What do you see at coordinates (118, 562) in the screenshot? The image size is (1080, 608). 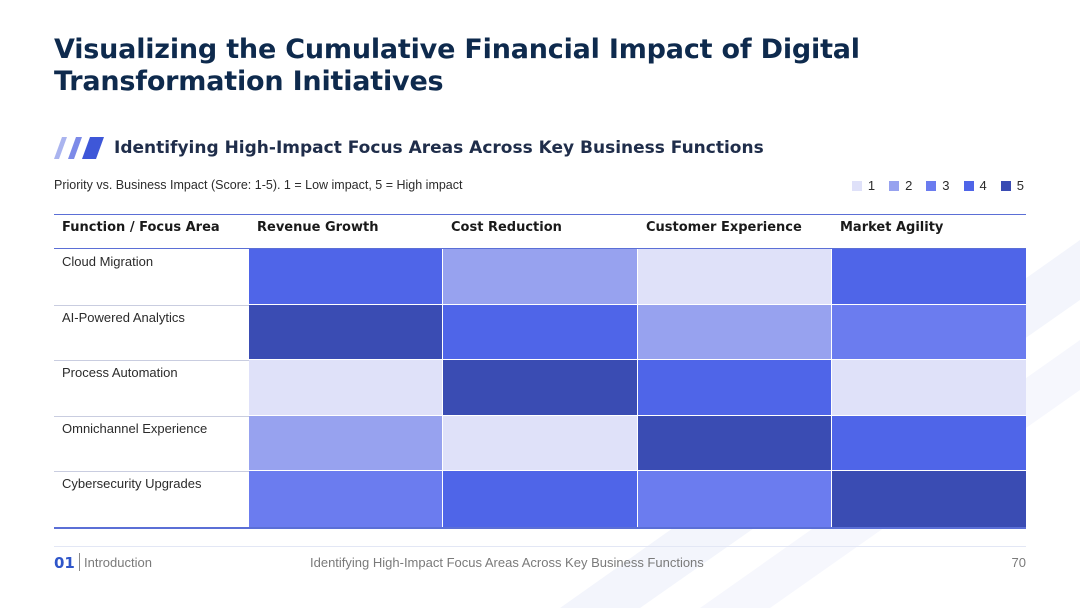 I see `footer-section-name: Introduction` at bounding box center [118, 562].